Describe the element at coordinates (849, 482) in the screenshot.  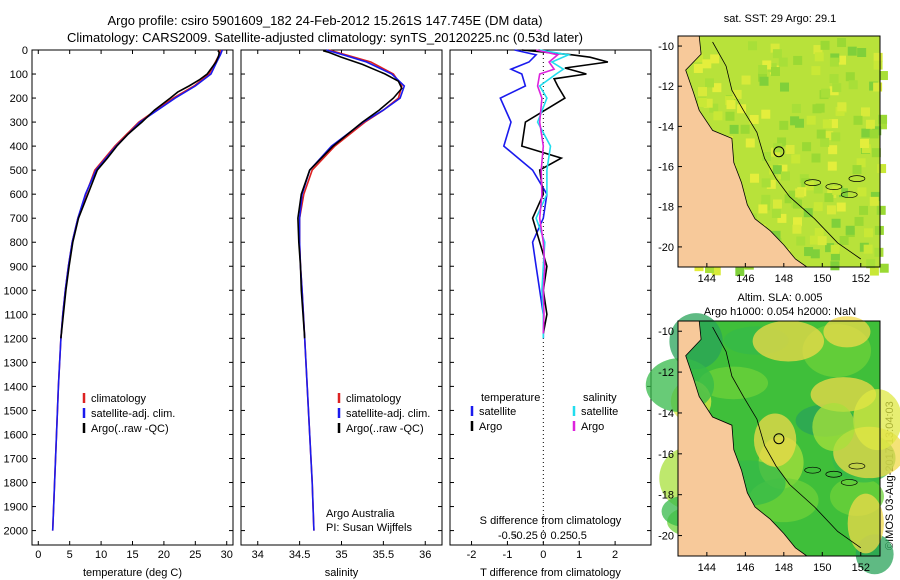
I see `sla-map-reef` at that location.